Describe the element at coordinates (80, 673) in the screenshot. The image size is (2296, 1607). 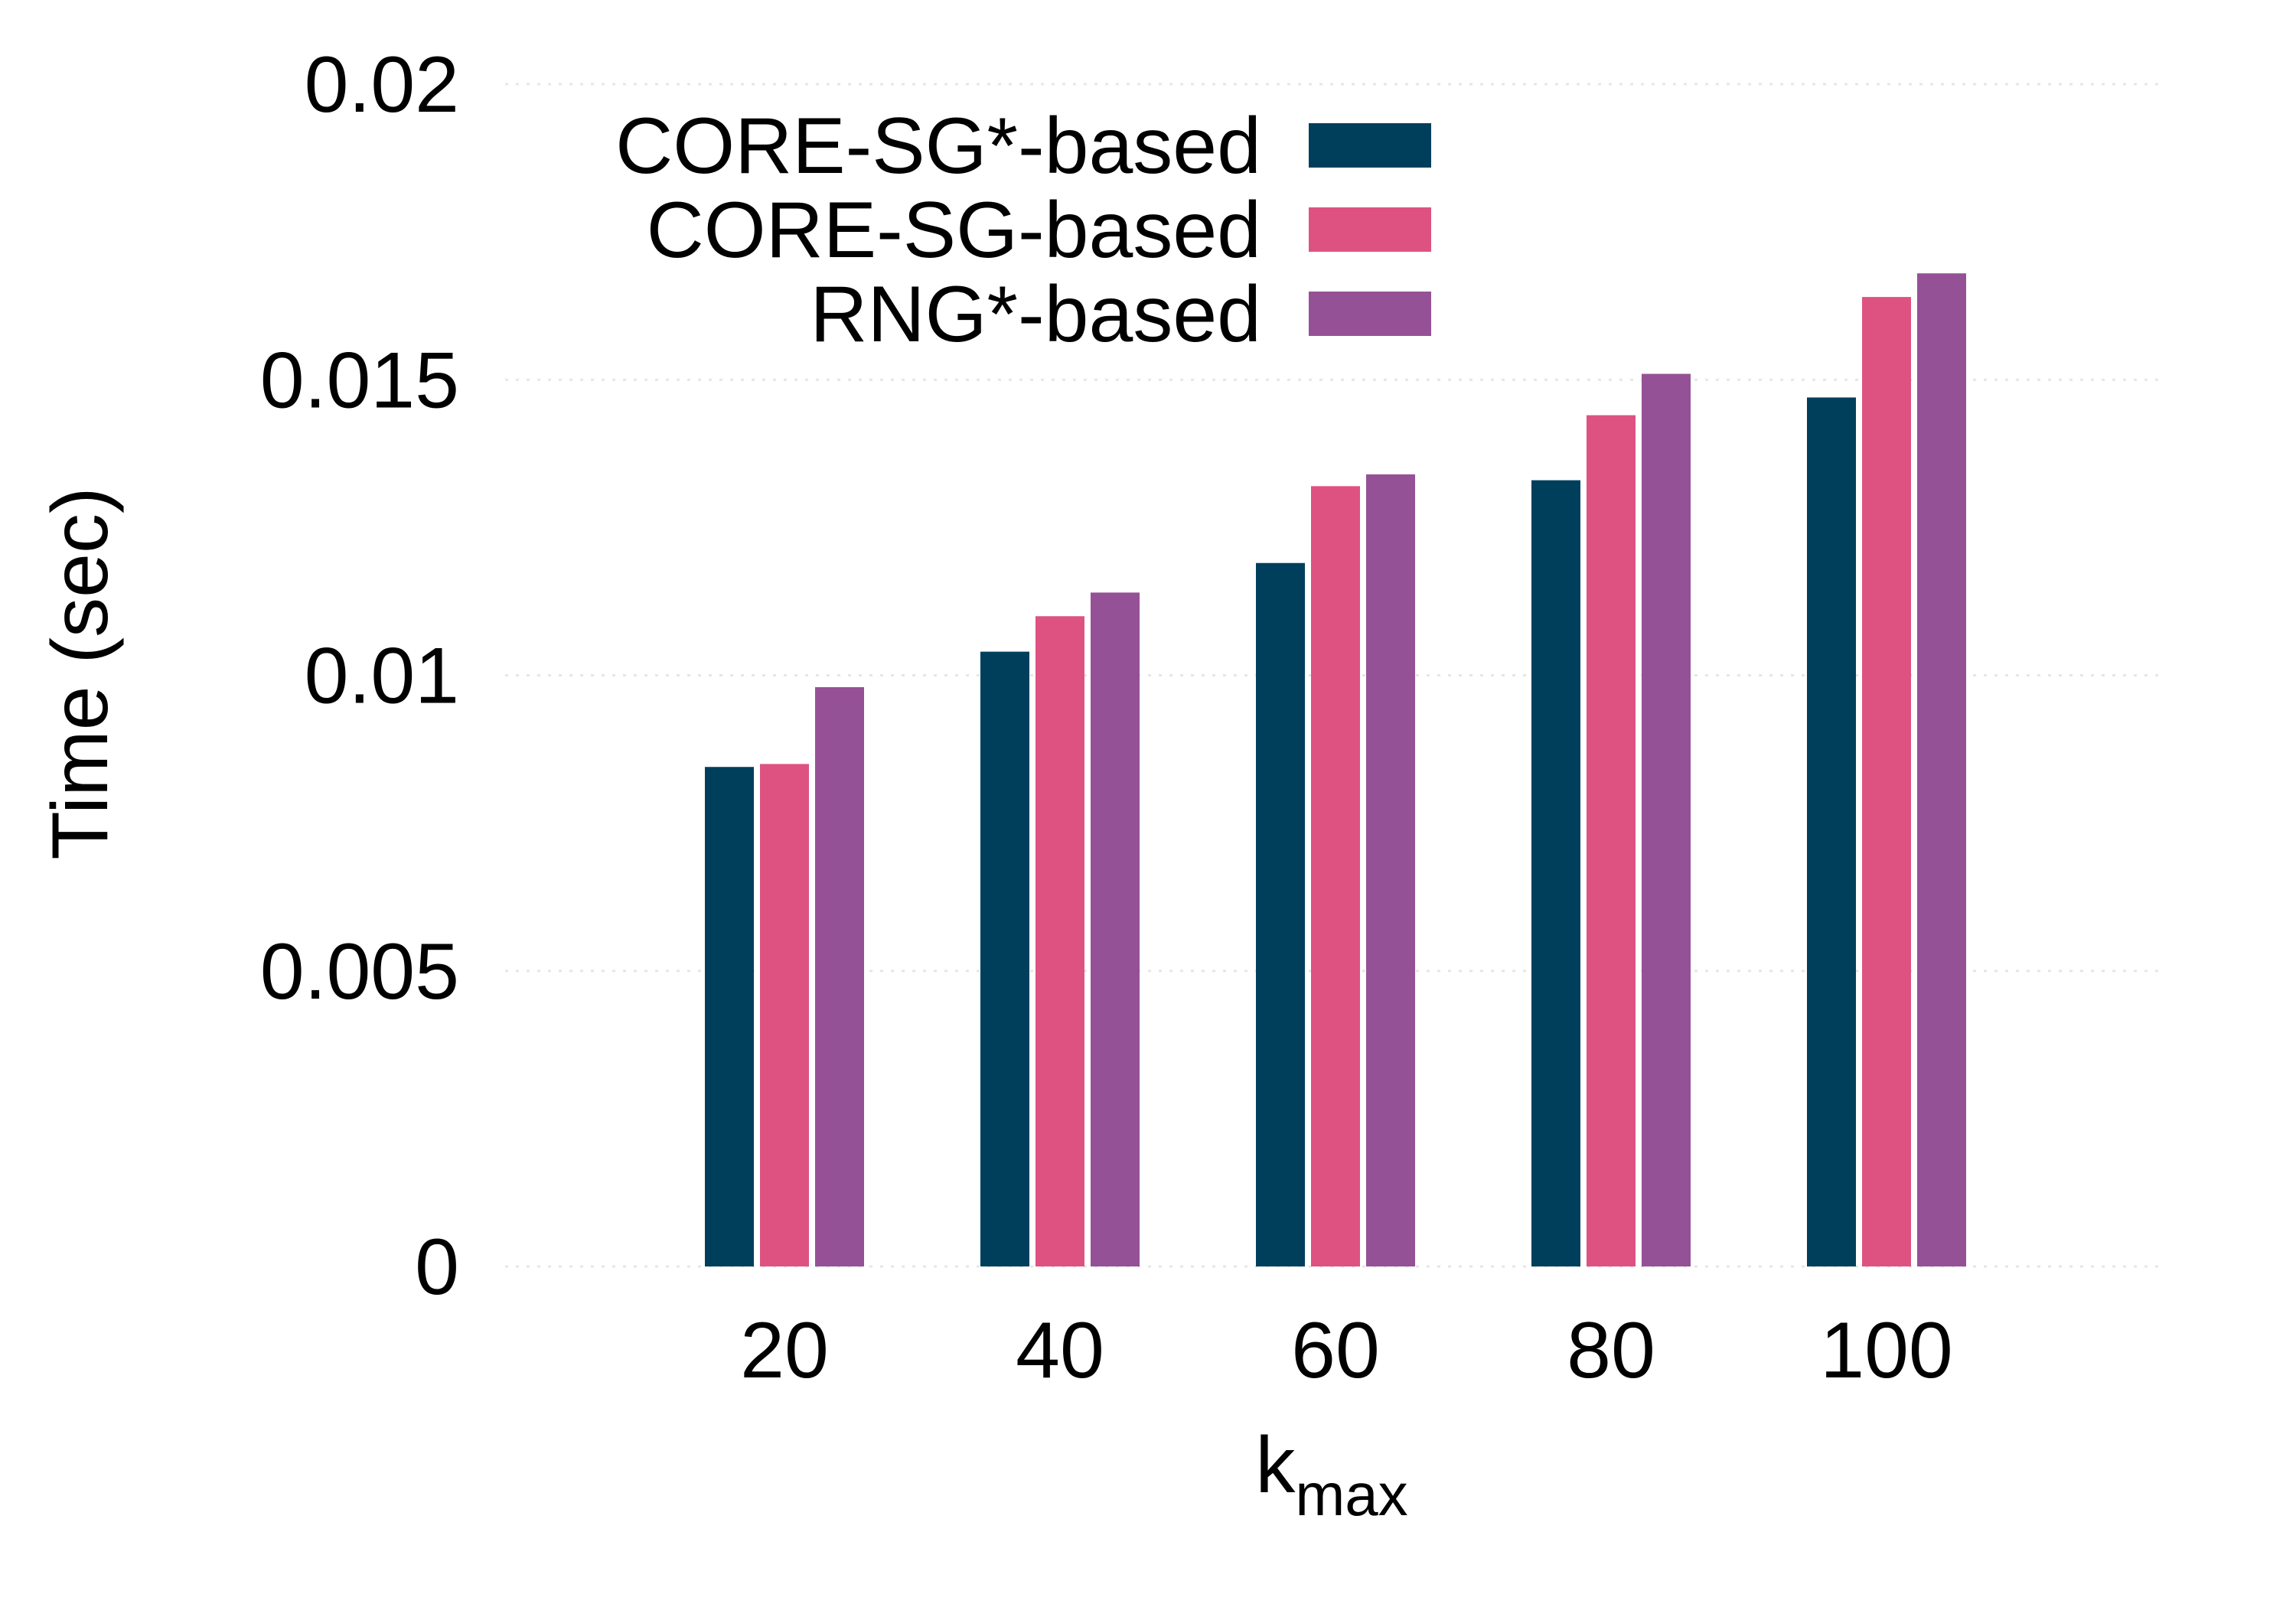
I see `y-axis-title: Time (sec)` at that location.